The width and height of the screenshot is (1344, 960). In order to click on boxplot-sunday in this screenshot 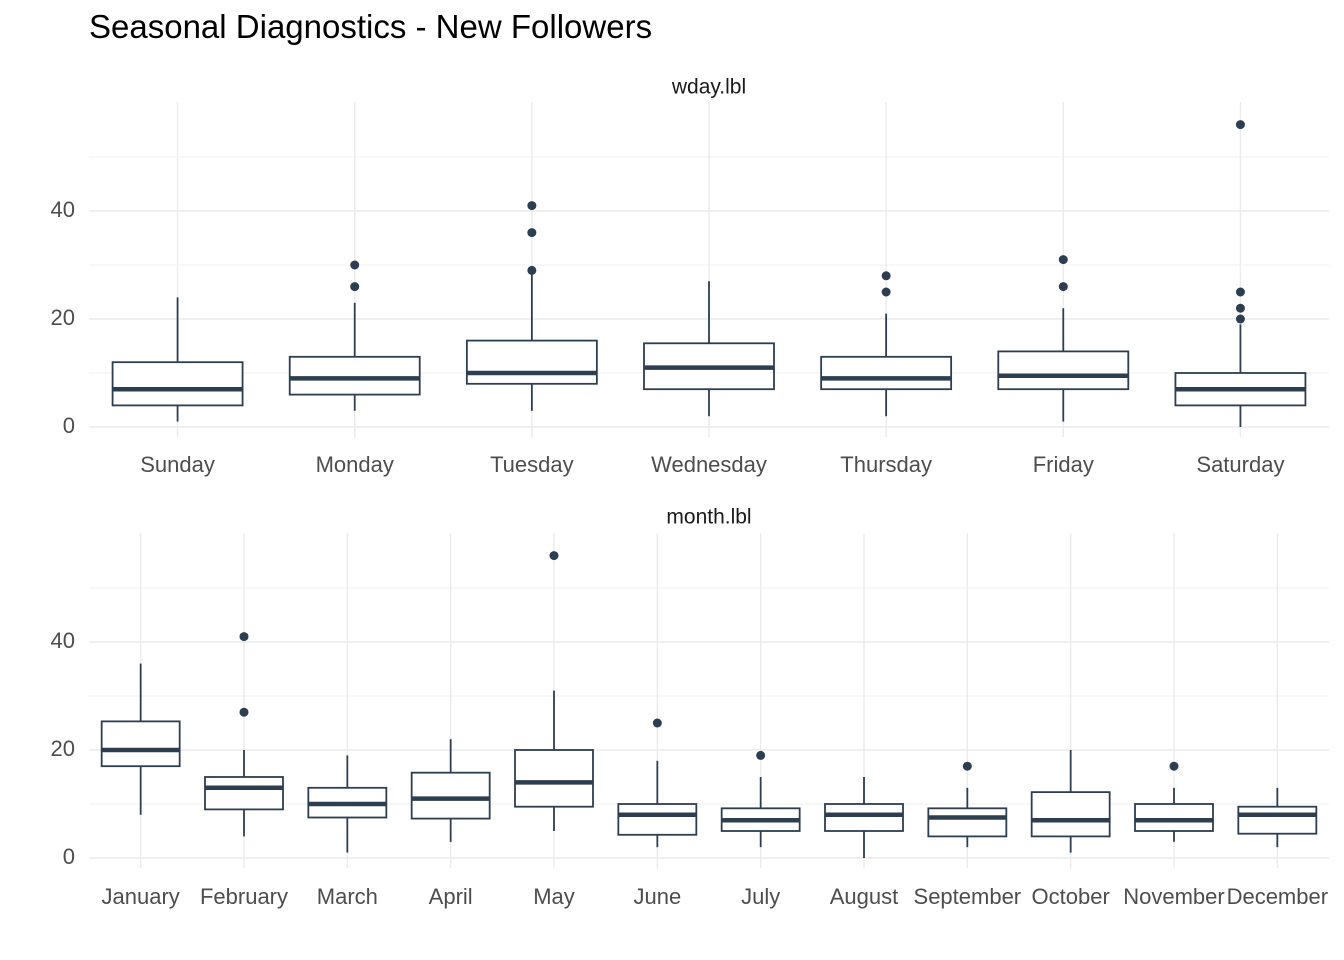, I will do `click(177, 359)`.